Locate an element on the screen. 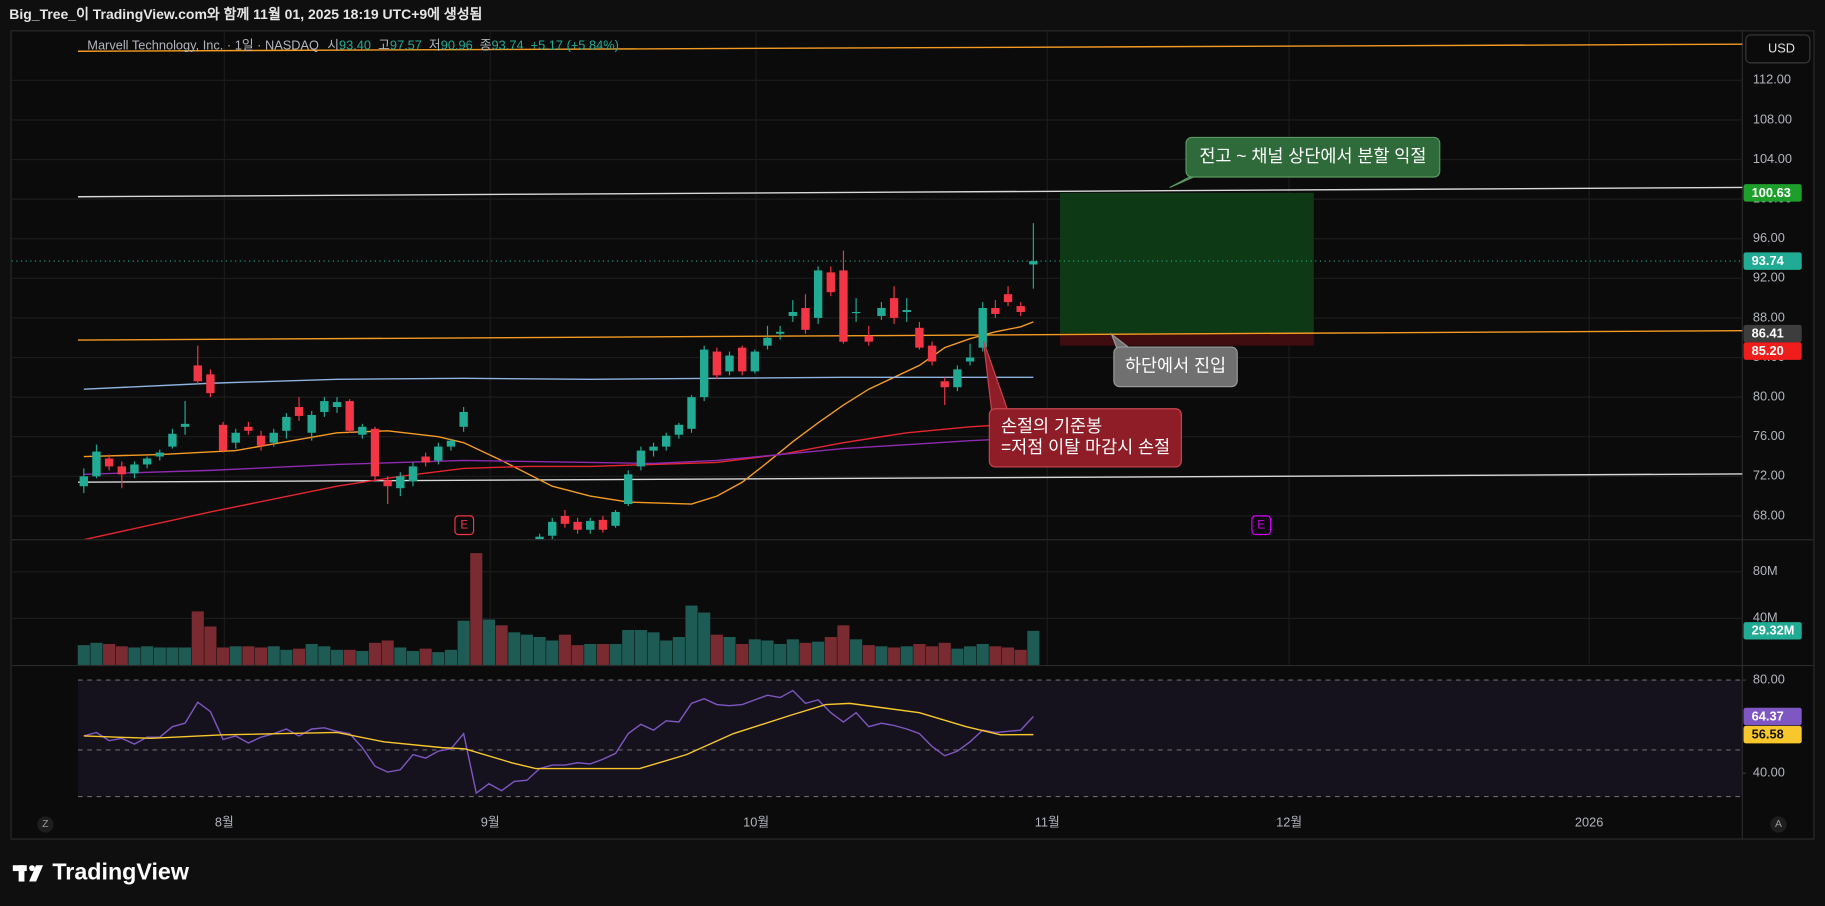 The width and height of the screenshot is (1825, 906). callout-take-profit: 전고 ~ 채널 상단에서 분할 익절 is located at coordinates (1305, 162).